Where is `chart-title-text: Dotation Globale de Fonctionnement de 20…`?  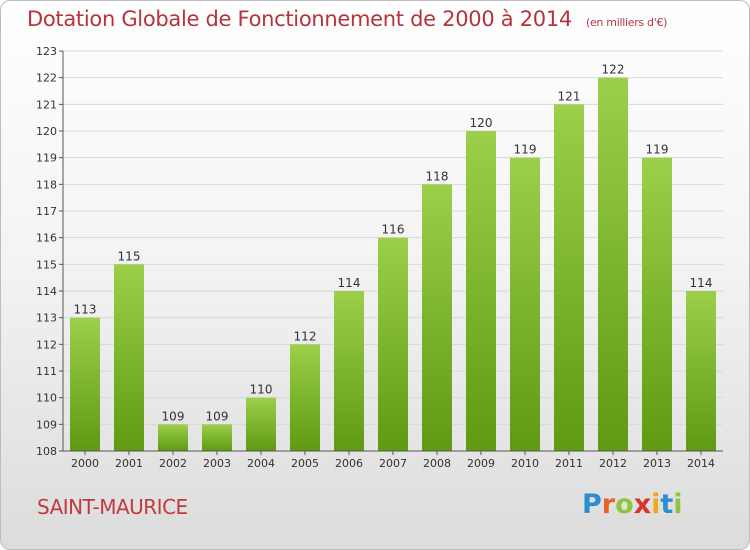 chart-title-text: Dotation Globale de Fonctionnement de 20… is located at coordinates (299, 19).